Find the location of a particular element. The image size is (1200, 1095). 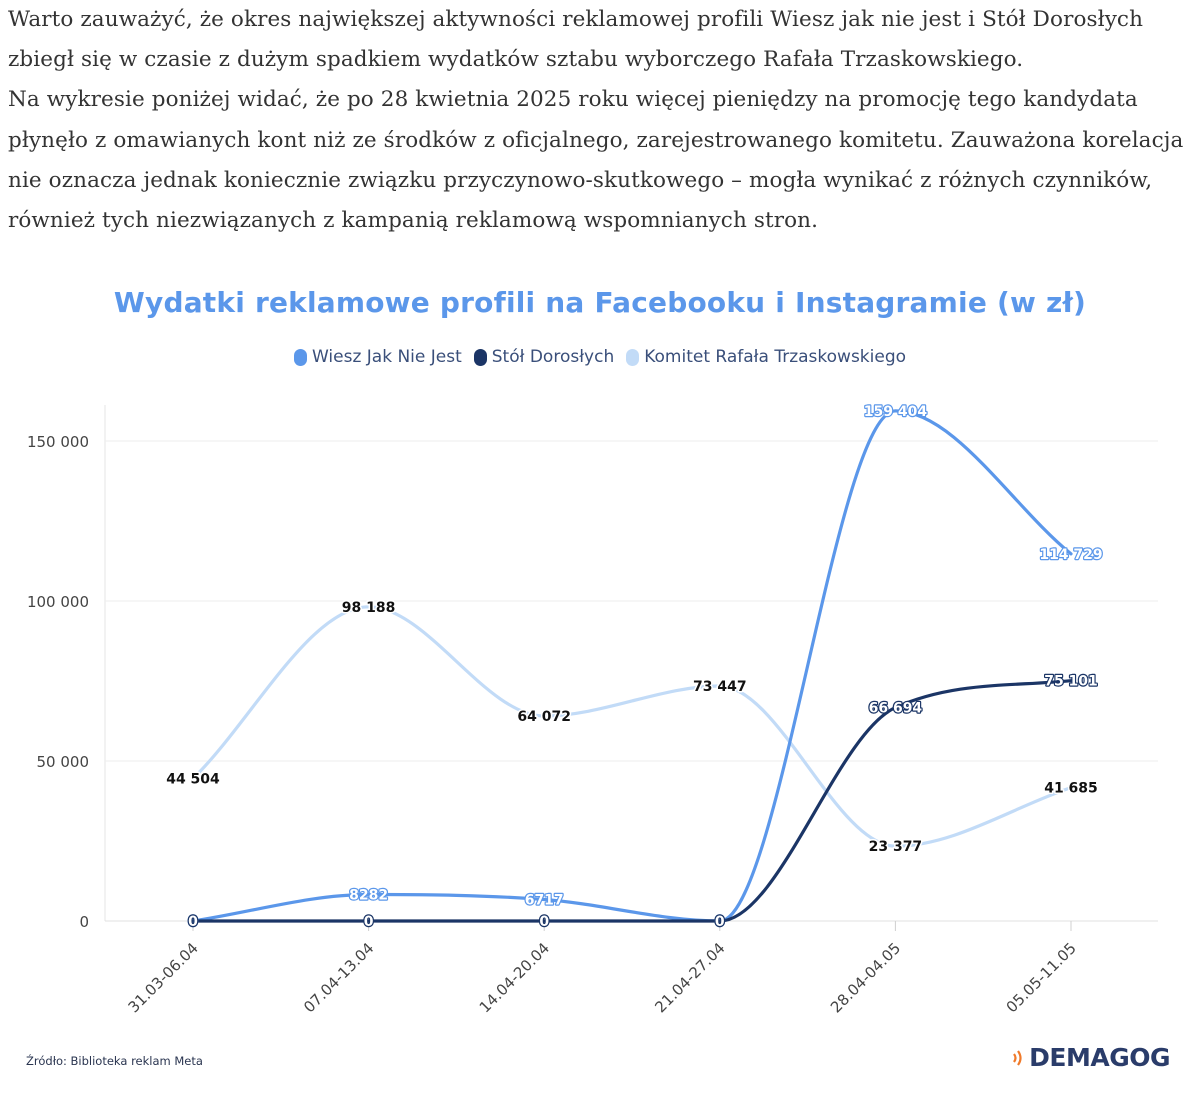

legend-label-komitet: Komitet Rafała Trzaskowskiego is located at coordinates (775, 357).